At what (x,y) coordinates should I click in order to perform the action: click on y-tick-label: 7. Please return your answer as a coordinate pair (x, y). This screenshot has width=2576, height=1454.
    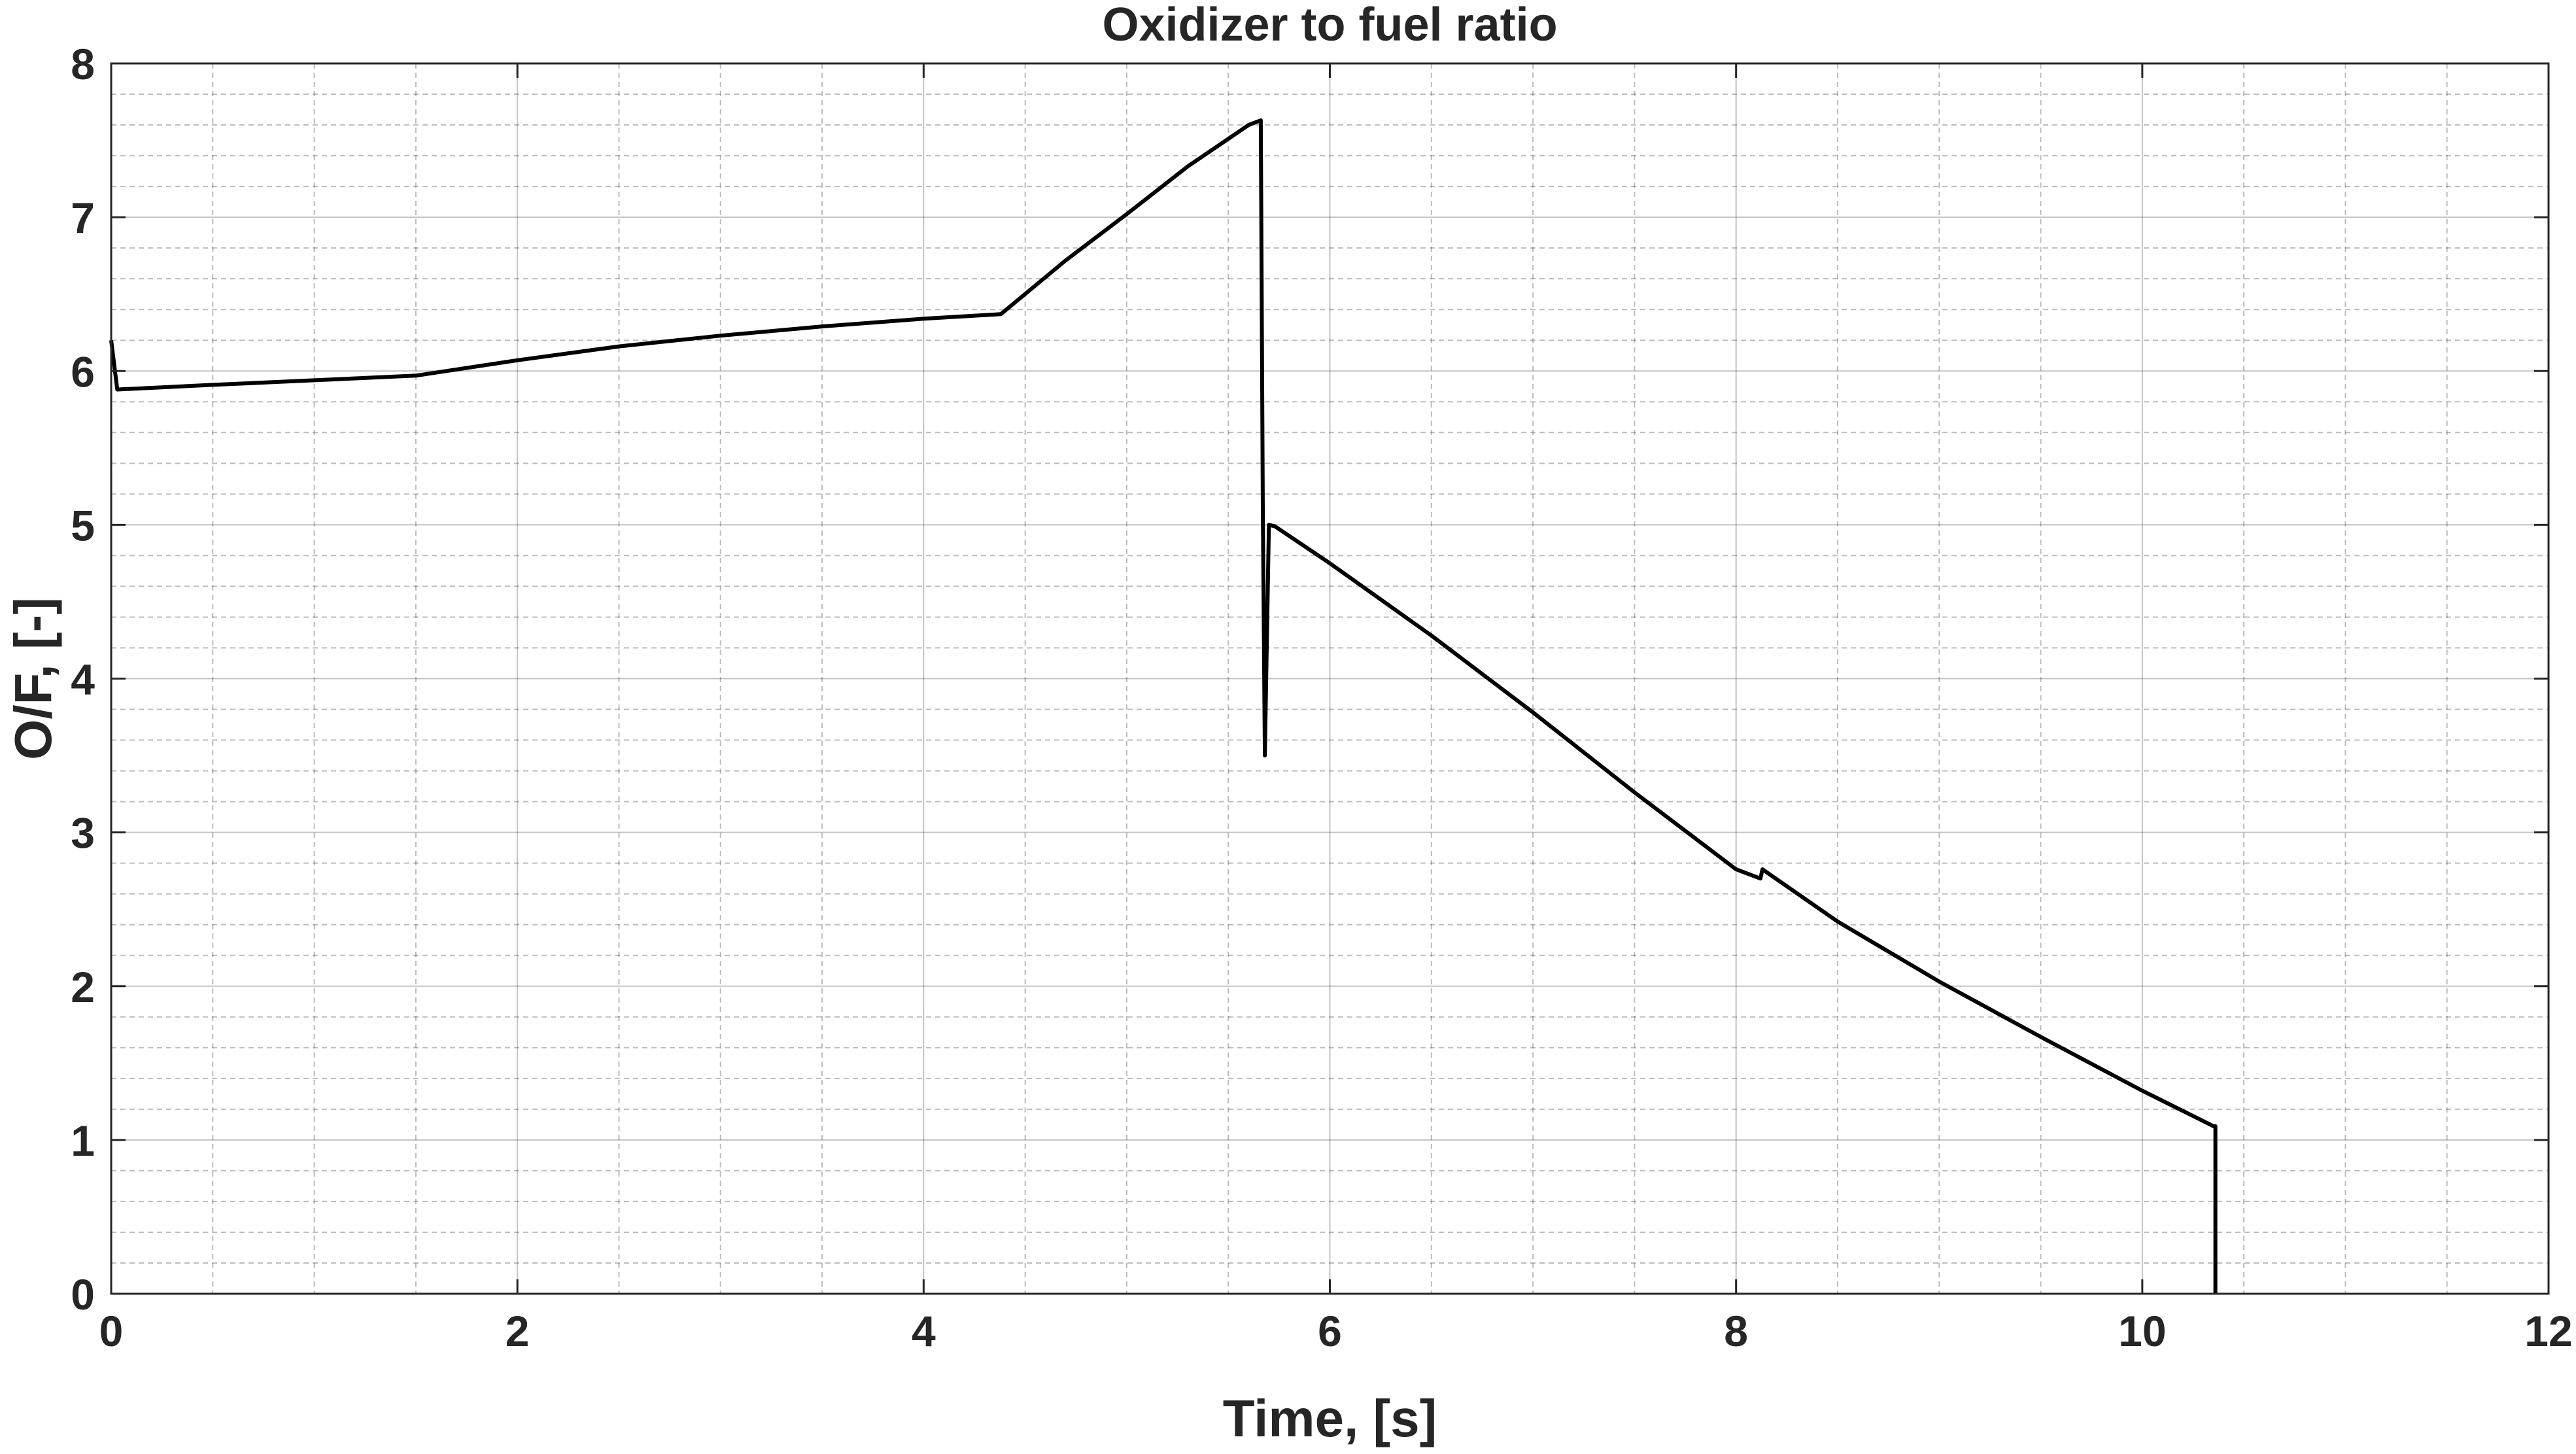
    Looking at the image, I should click on (83, 218).